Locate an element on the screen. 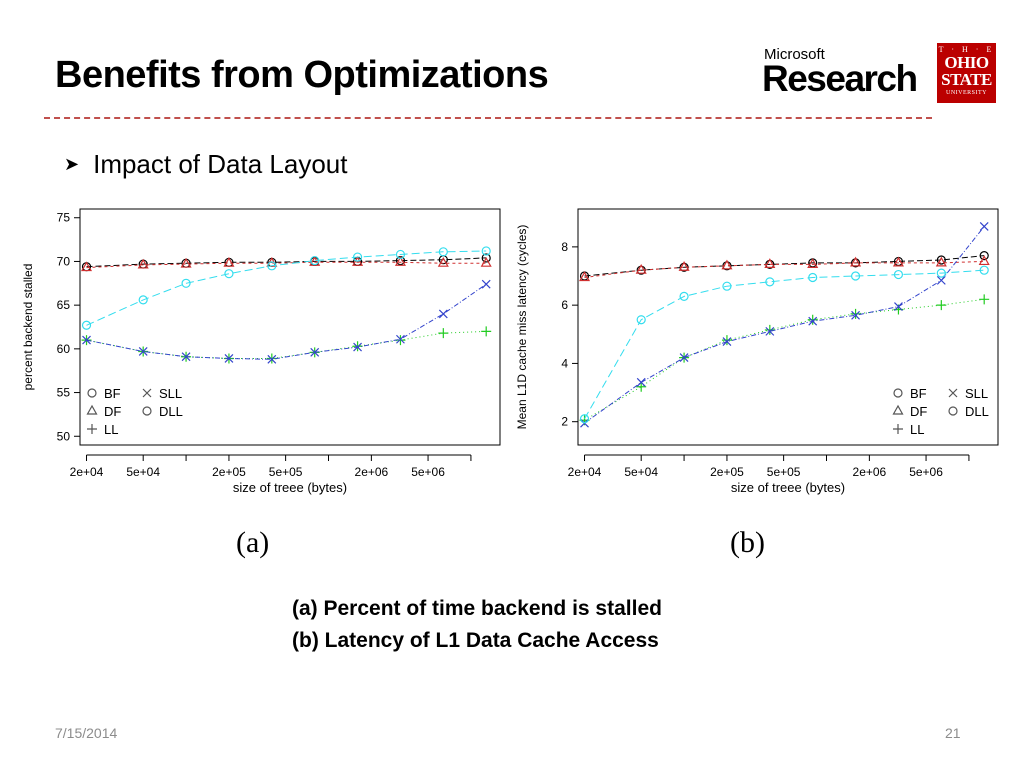 This screenshot has width=1024, height=768. chart-a-xtick-label: 5e+05 is located at coordinates (286, 472).